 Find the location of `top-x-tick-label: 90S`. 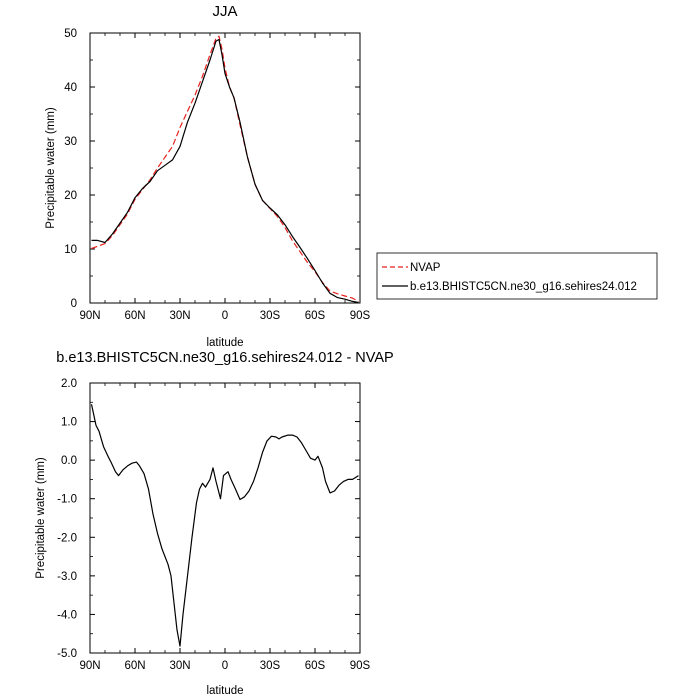

top-x-tick-label: 90S is located at coordinates (360, 316).